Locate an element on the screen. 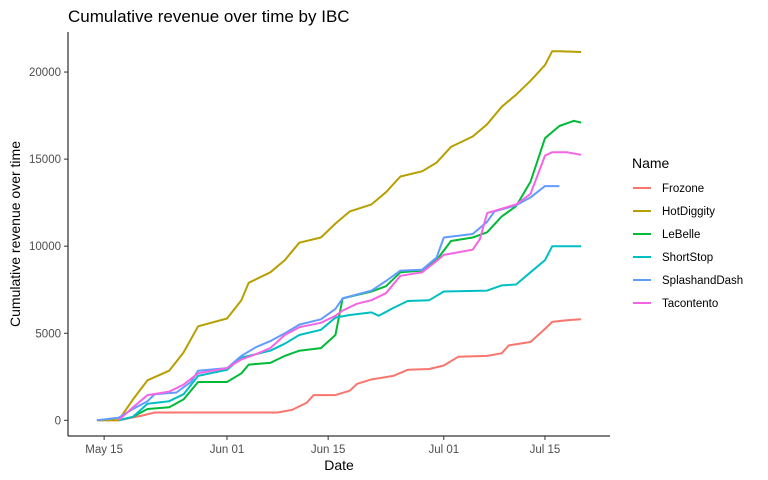  y-tick-label: 0 is located at coordinates (58, 421).